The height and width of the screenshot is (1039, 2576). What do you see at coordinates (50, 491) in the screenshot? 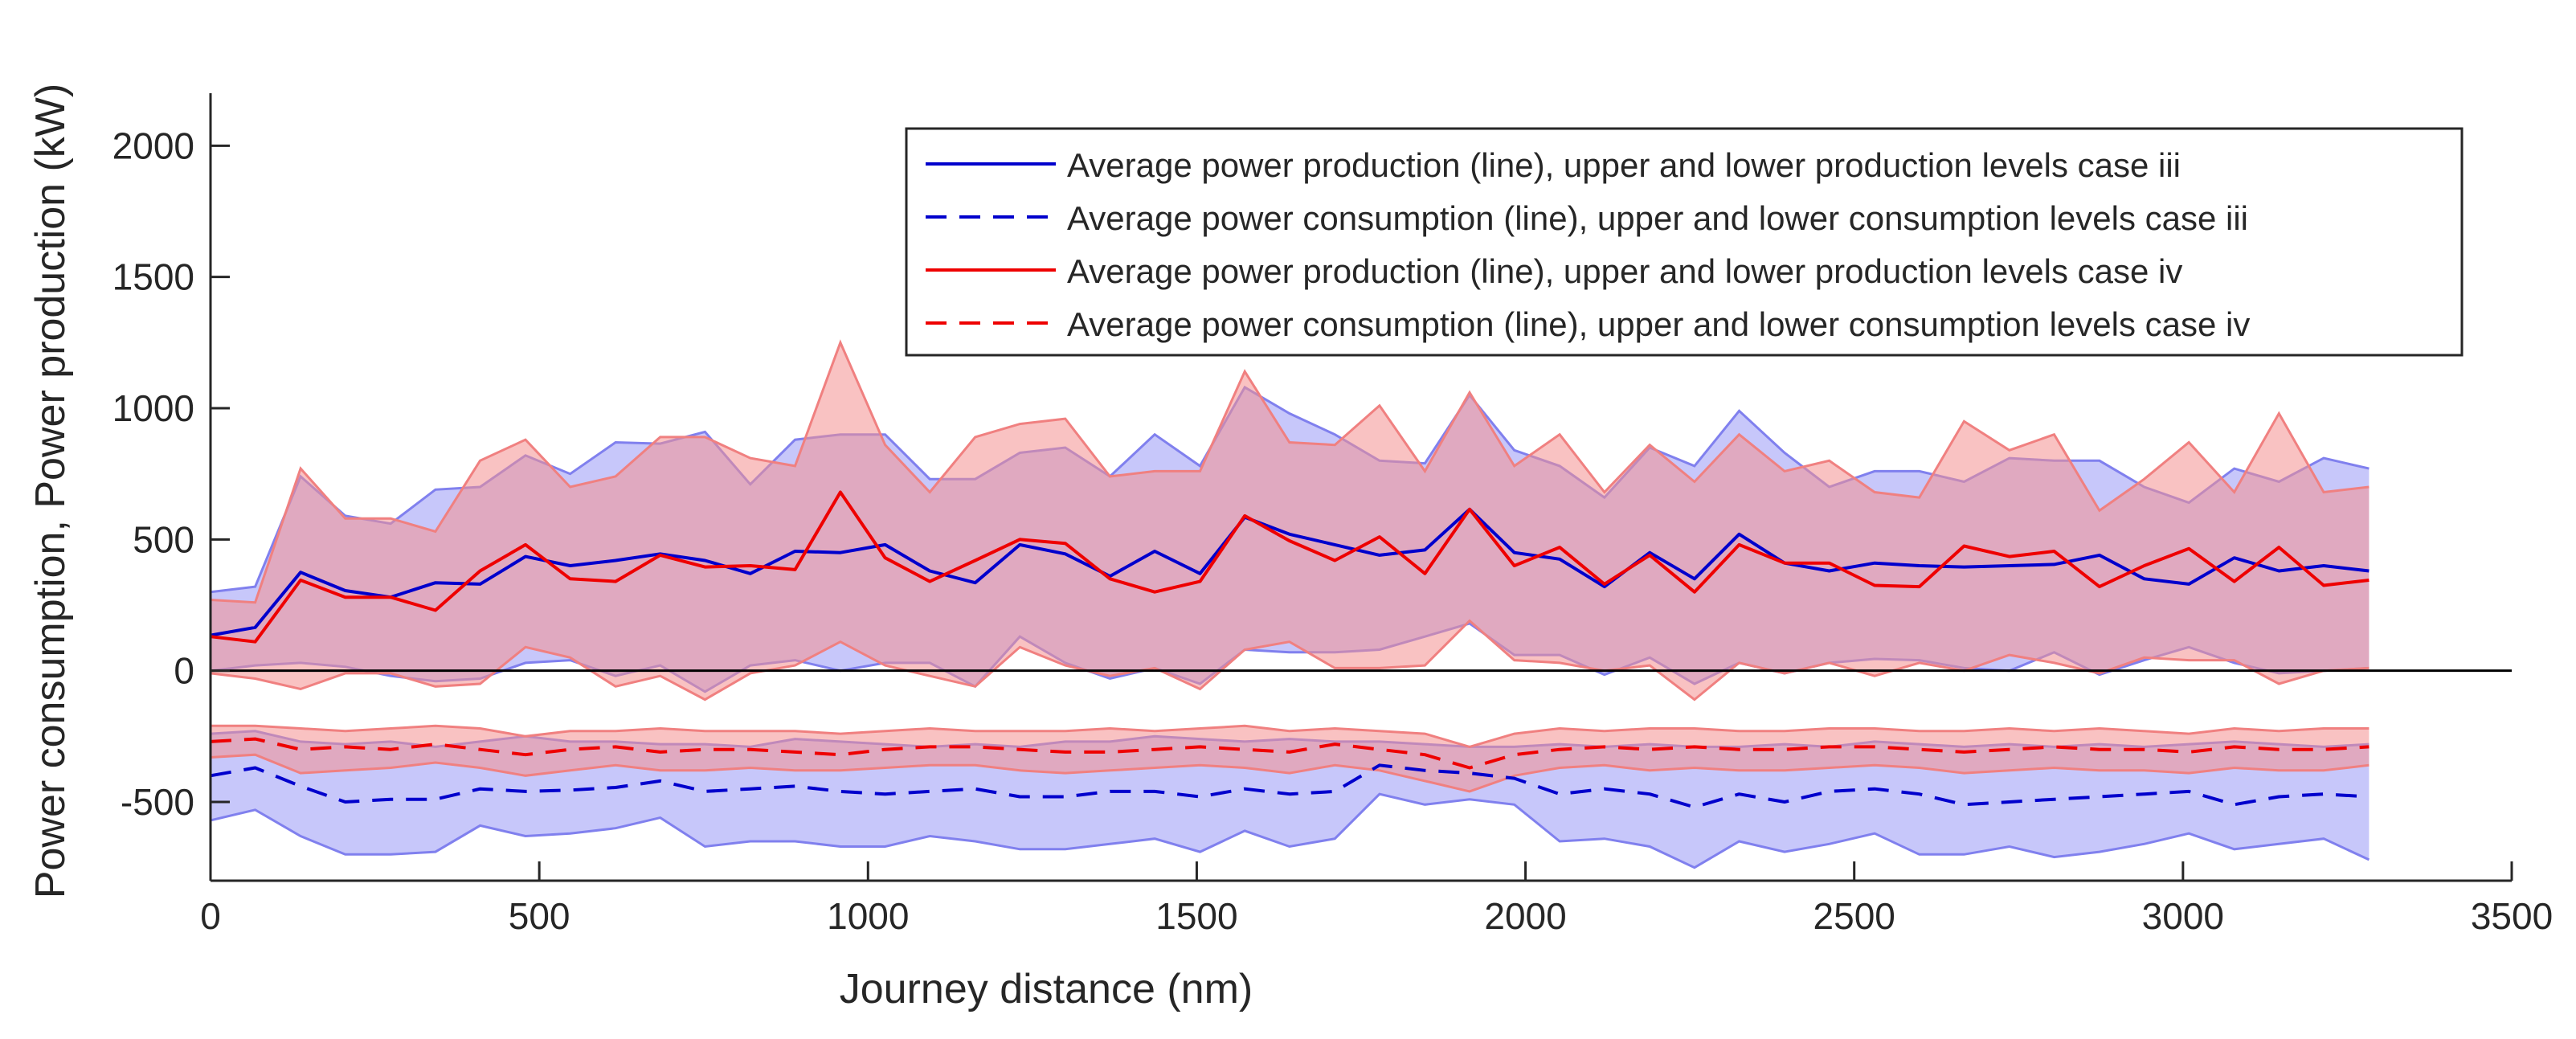
I see `y-axis-label: Power consumption, Power production (kW)` at bounding box center [50, 491].